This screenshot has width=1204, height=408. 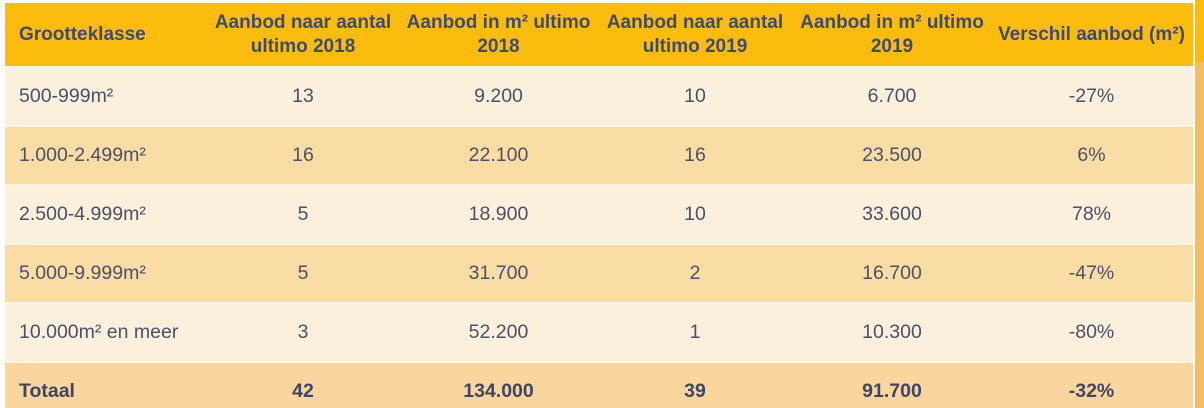 I want to click on table-row: 2.500-4.999m² 5 18.900 10 33.600 78%, so click(x=599, y=214).